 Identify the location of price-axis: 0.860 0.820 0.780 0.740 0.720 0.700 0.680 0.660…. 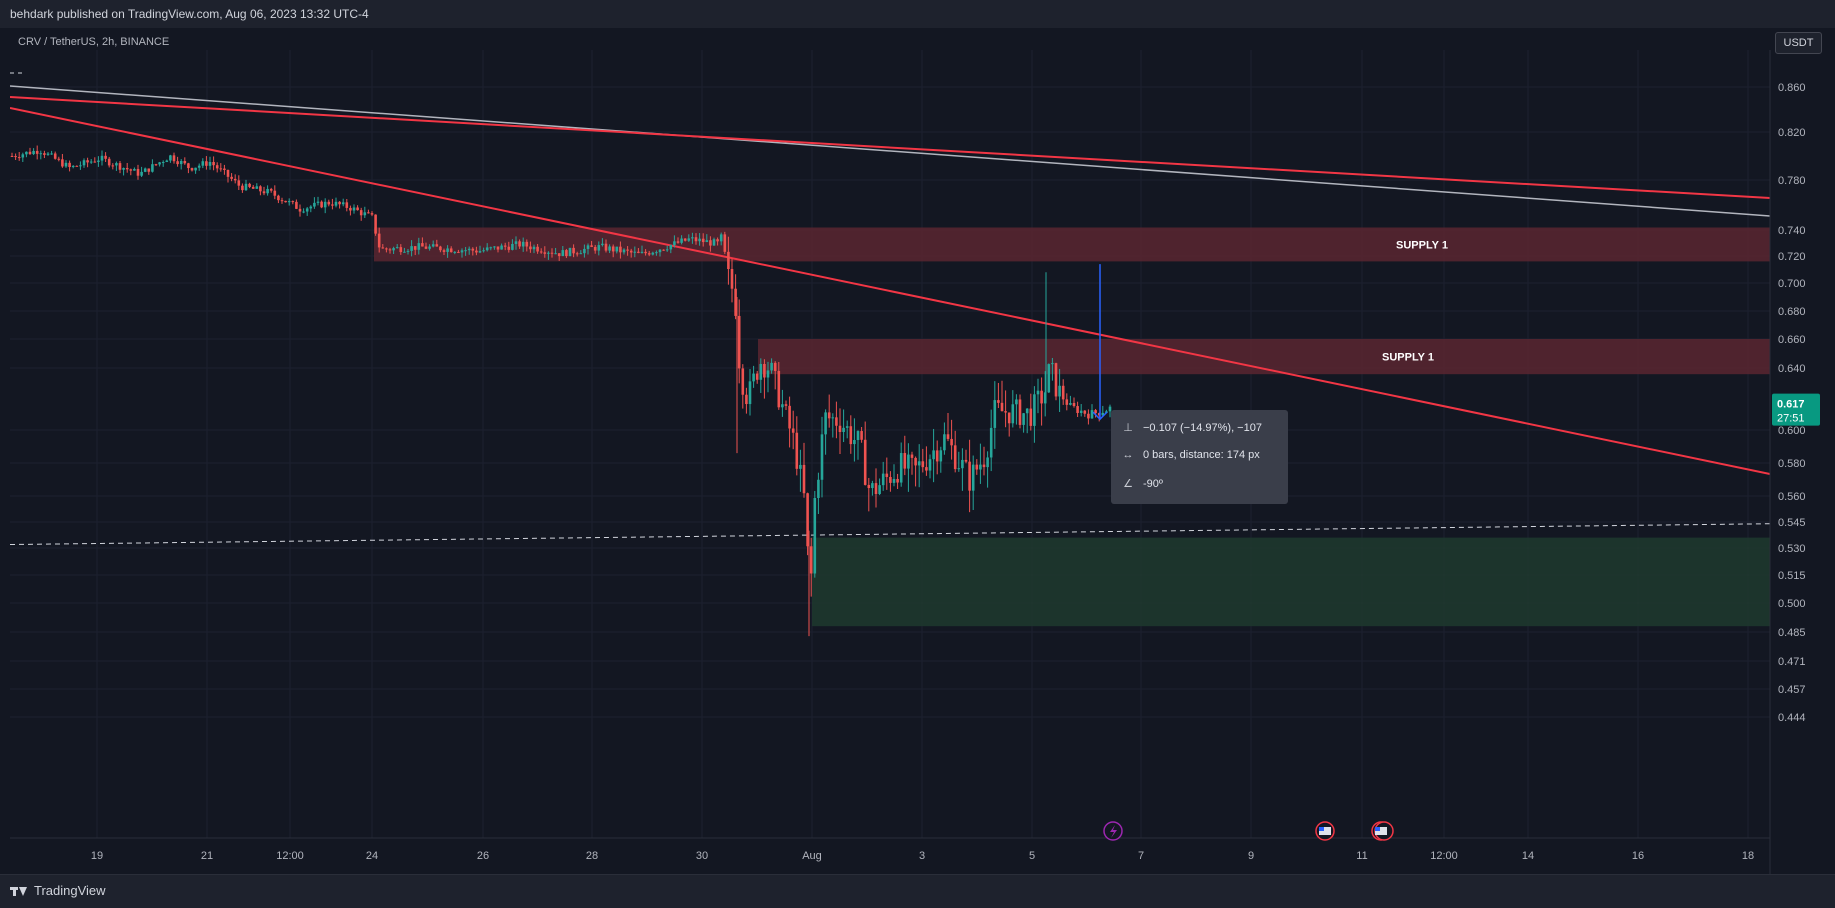
(1792, 403).